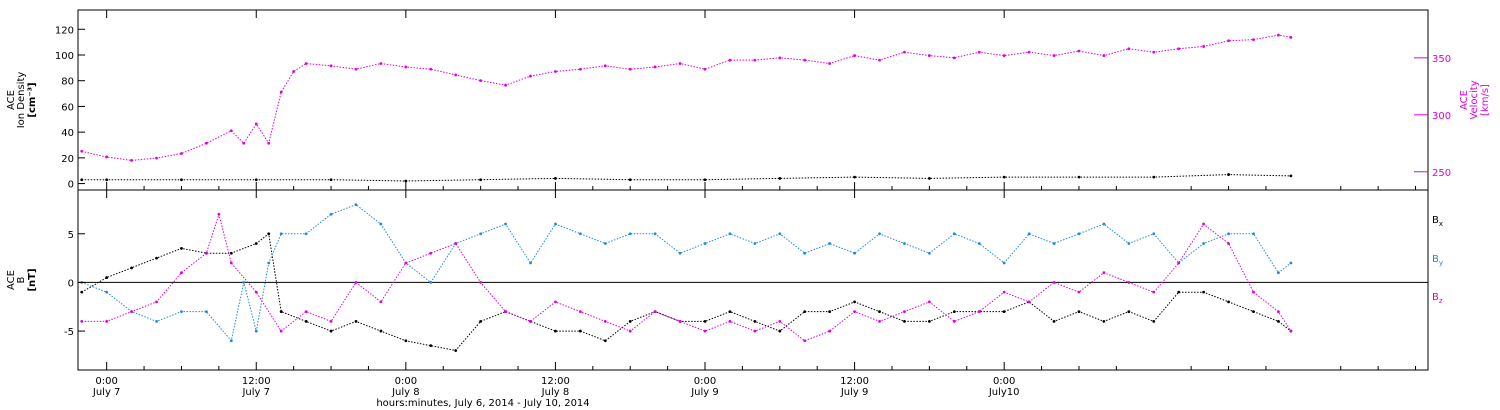  What do you see at coordinates (1004, 392) in the screenshot?
I see `time-tick-date: July10` at bounding box center [1004, 392].